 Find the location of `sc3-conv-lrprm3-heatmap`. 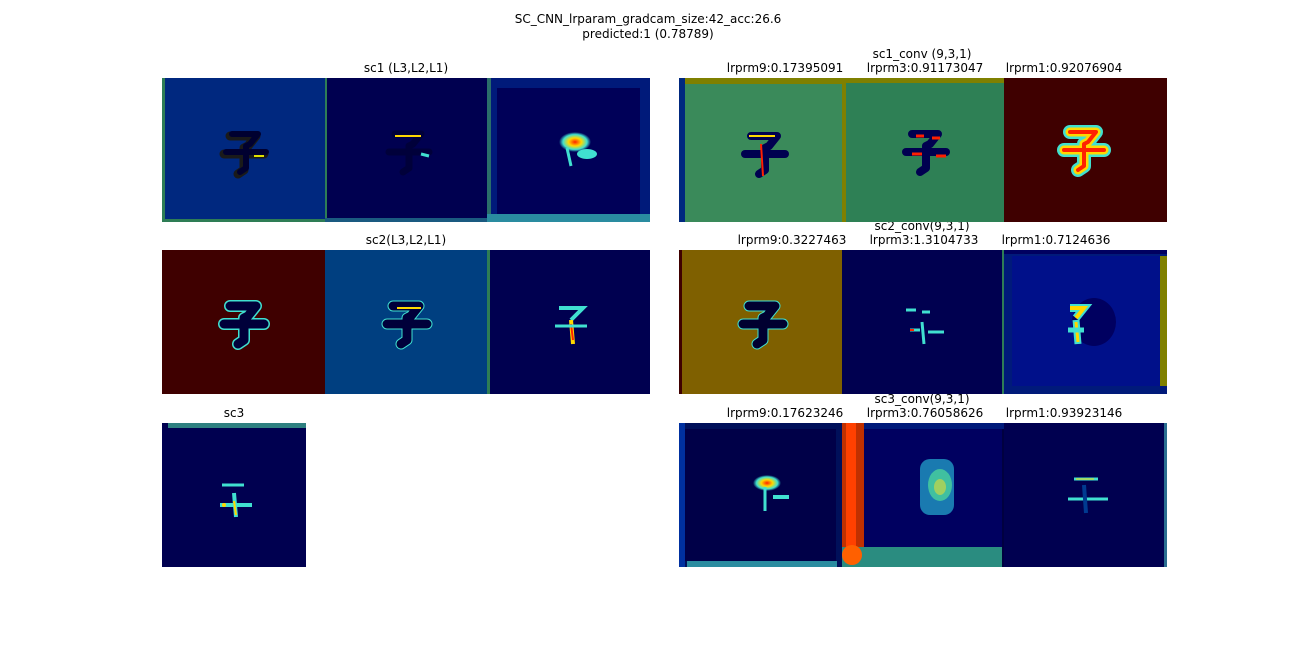

sc3-conv-lrprm3-heatmap is located at coordinates (923, 495).